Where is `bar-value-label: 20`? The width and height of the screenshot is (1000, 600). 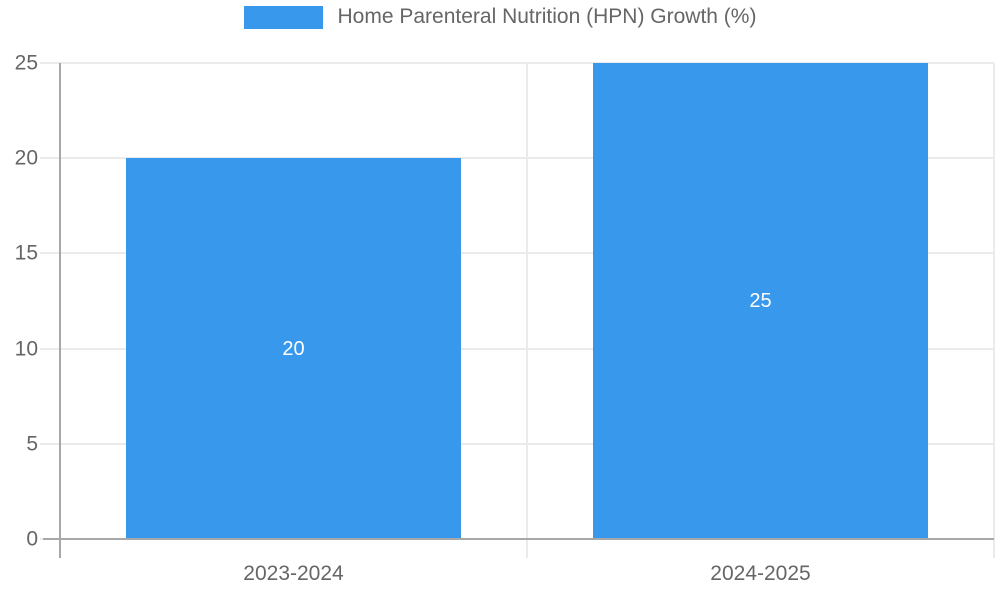 bar-value-label: 20 is located at coordinates (293, 348).